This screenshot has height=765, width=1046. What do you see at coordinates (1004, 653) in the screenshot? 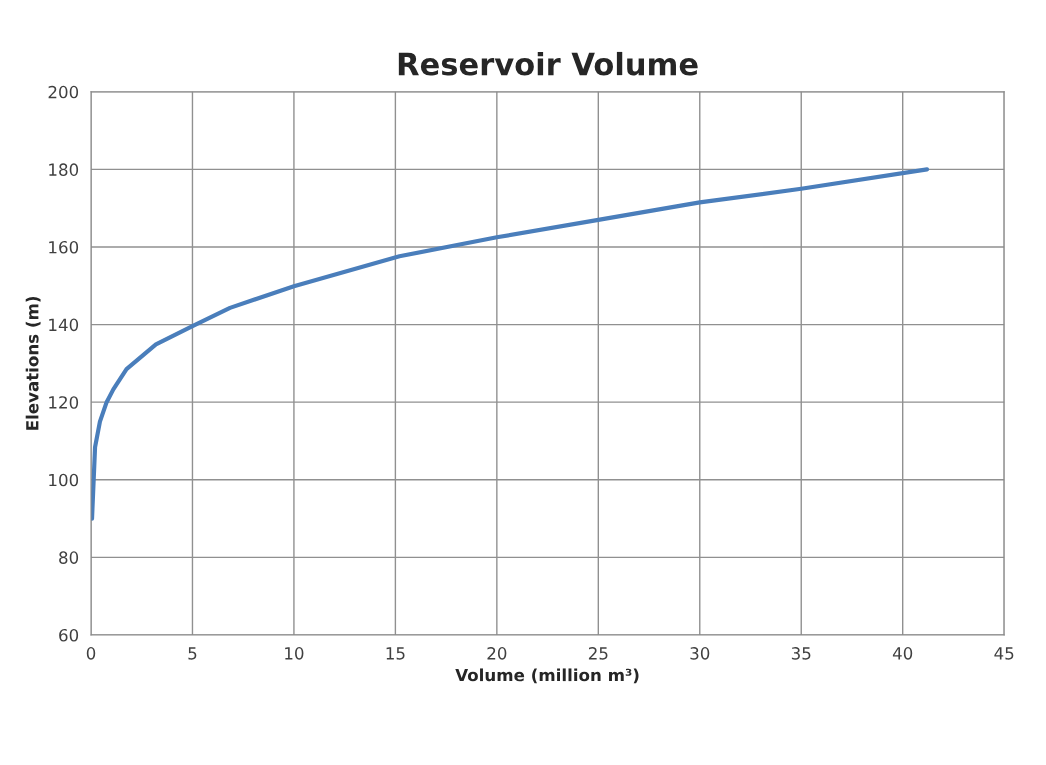
I see `x-tick-label: 45` at bounding box center [1004, 653].